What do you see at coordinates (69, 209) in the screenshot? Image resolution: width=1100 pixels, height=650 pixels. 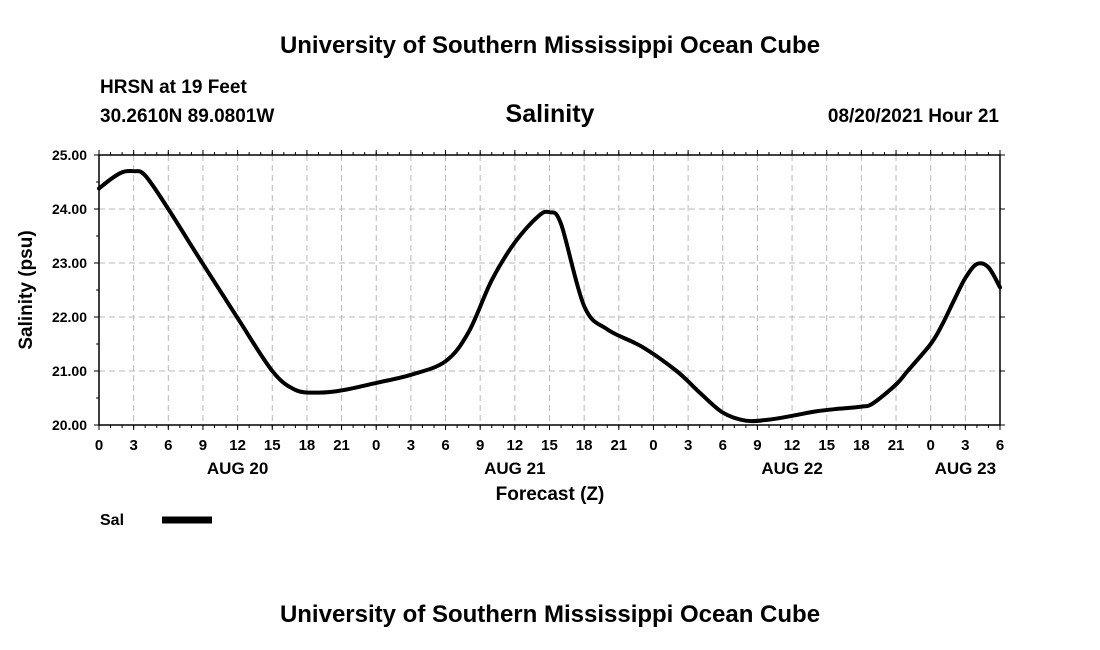 I see `y-tick-label: 24.00` at bounding box center [69, 209].